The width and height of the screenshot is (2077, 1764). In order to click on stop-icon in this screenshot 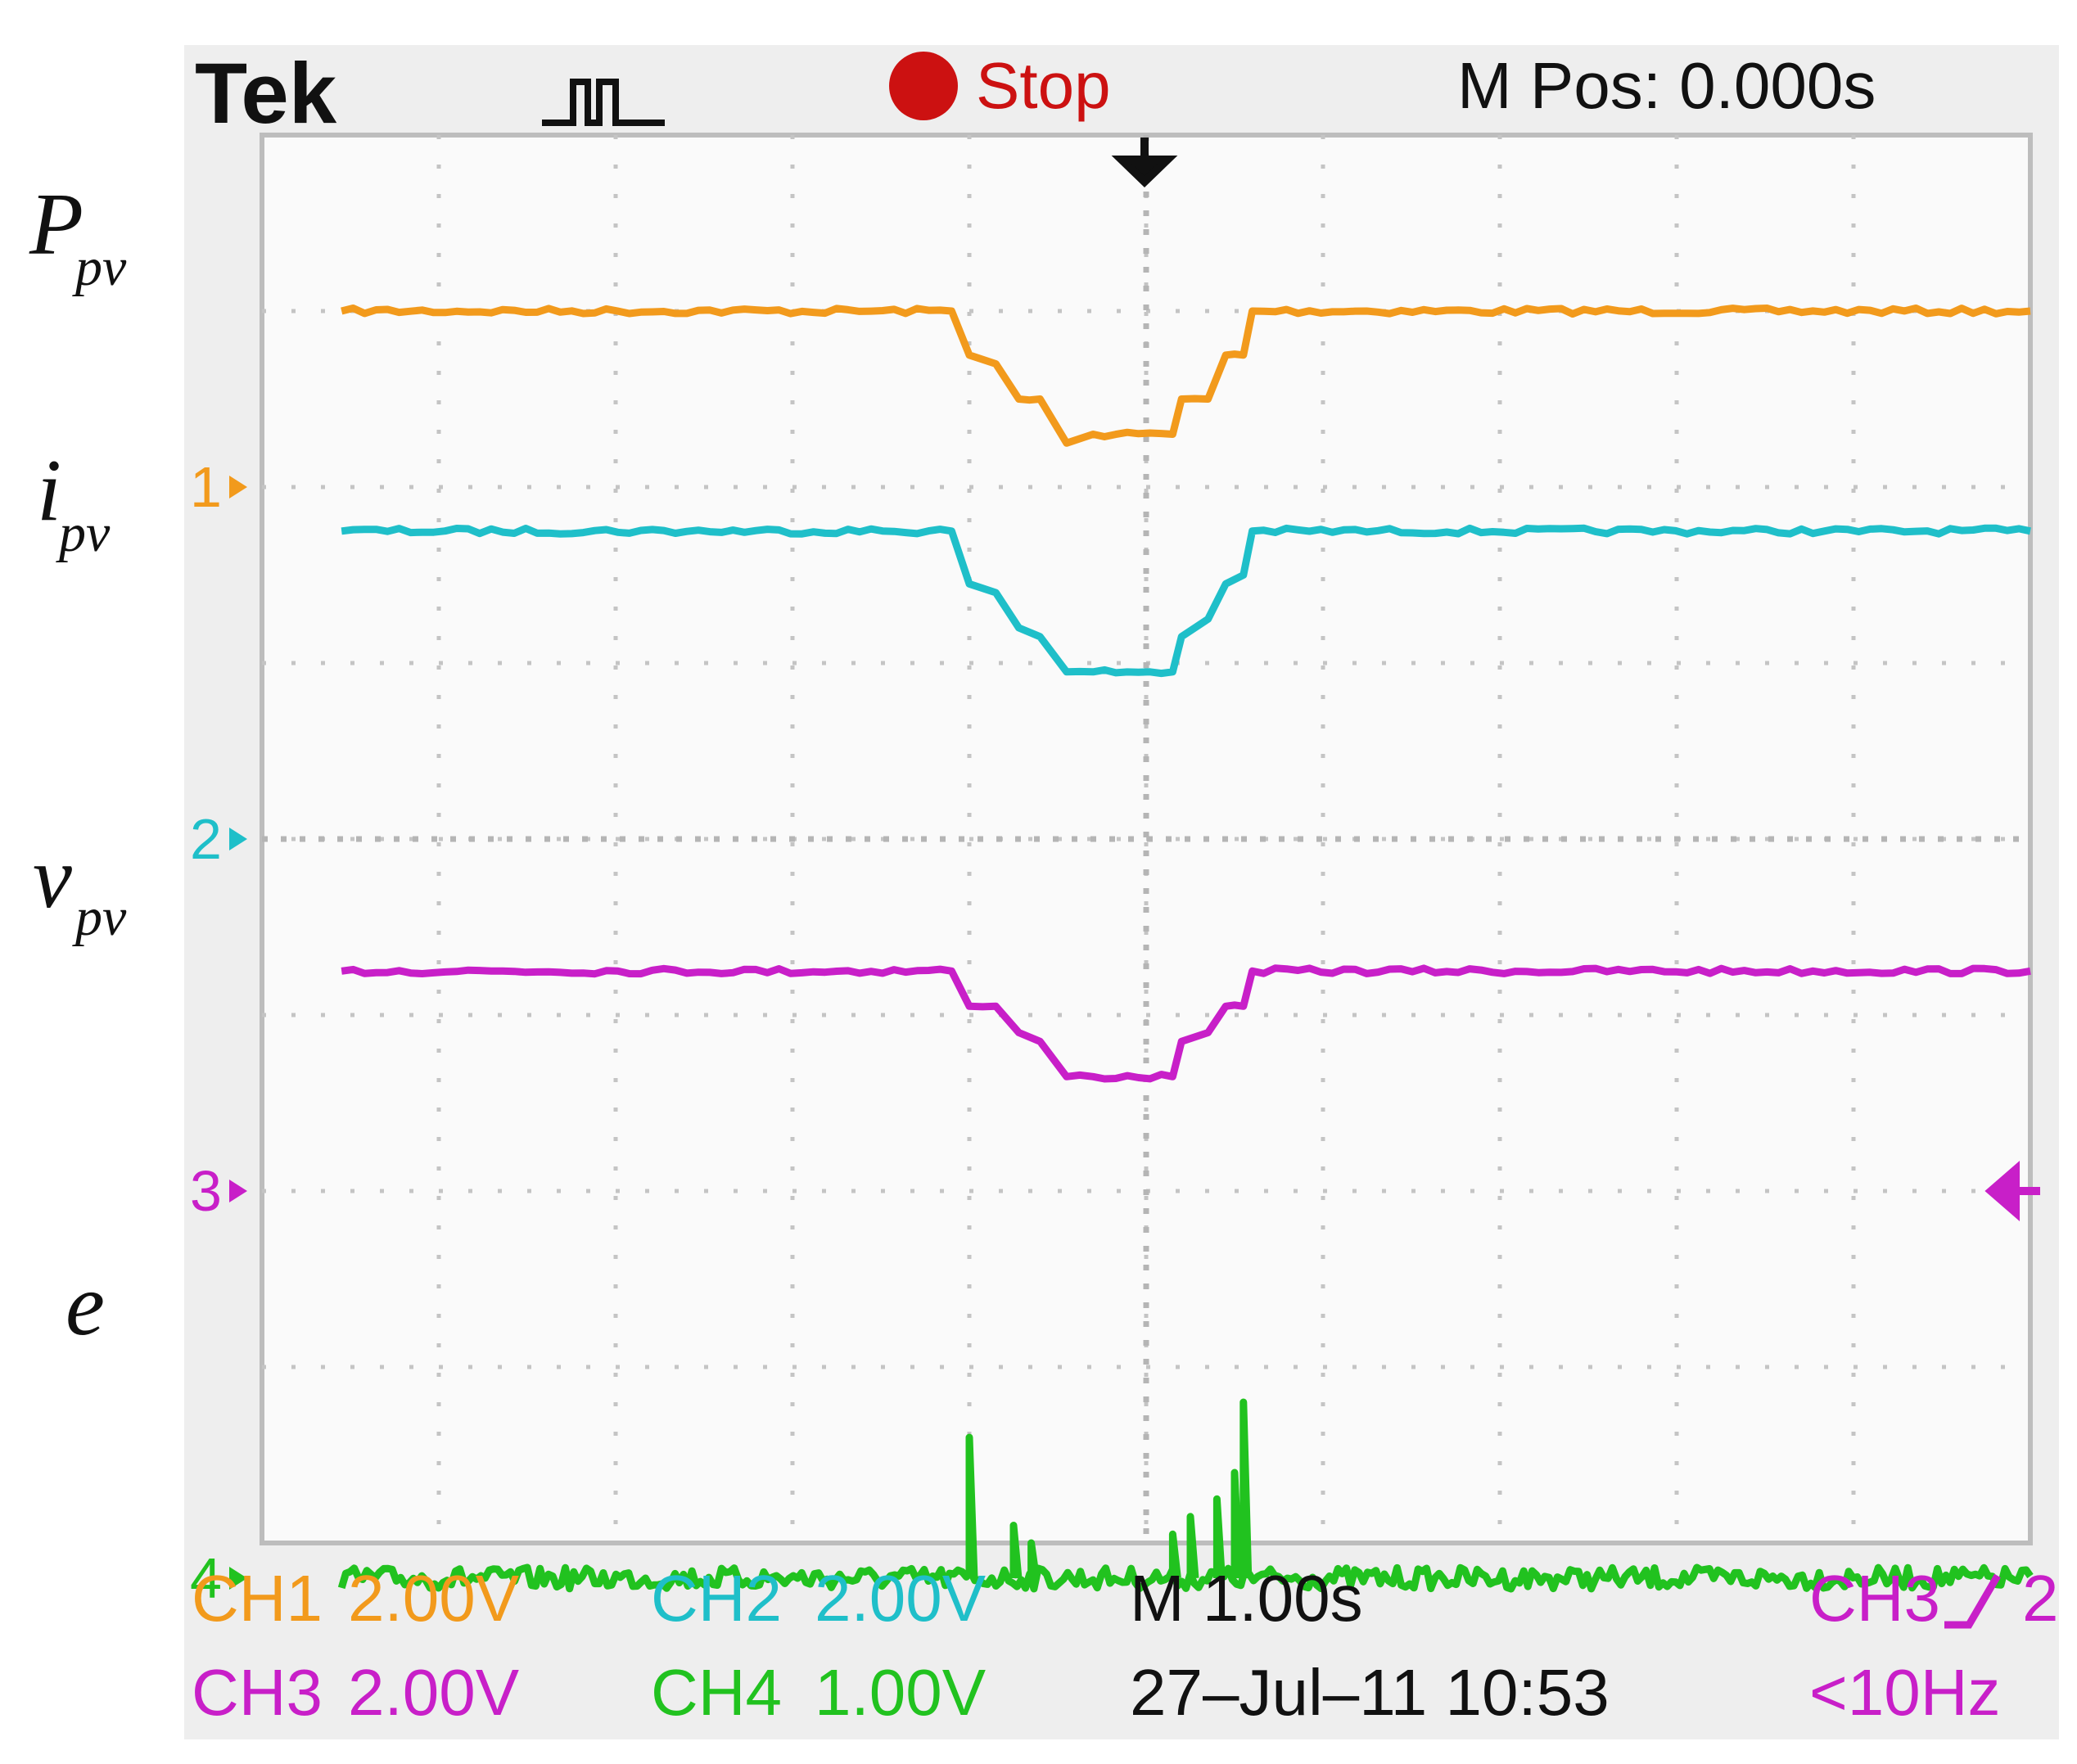, I will do `click(923, 86)`.